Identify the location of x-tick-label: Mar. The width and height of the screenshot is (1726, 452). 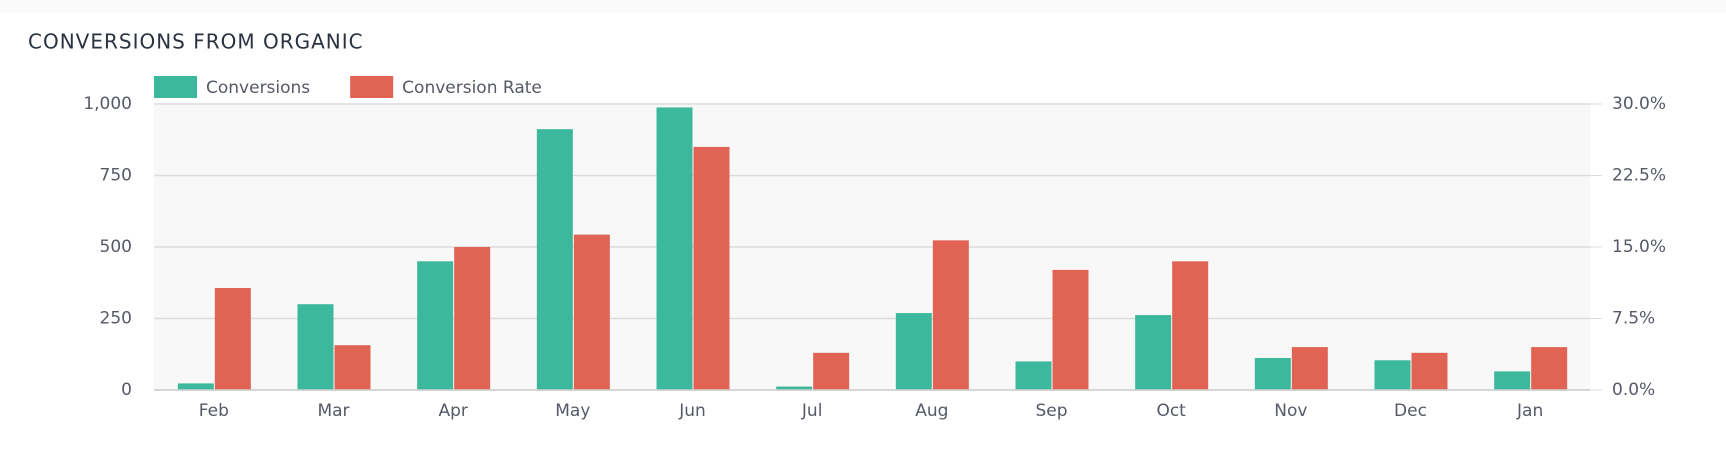
(333, 411).